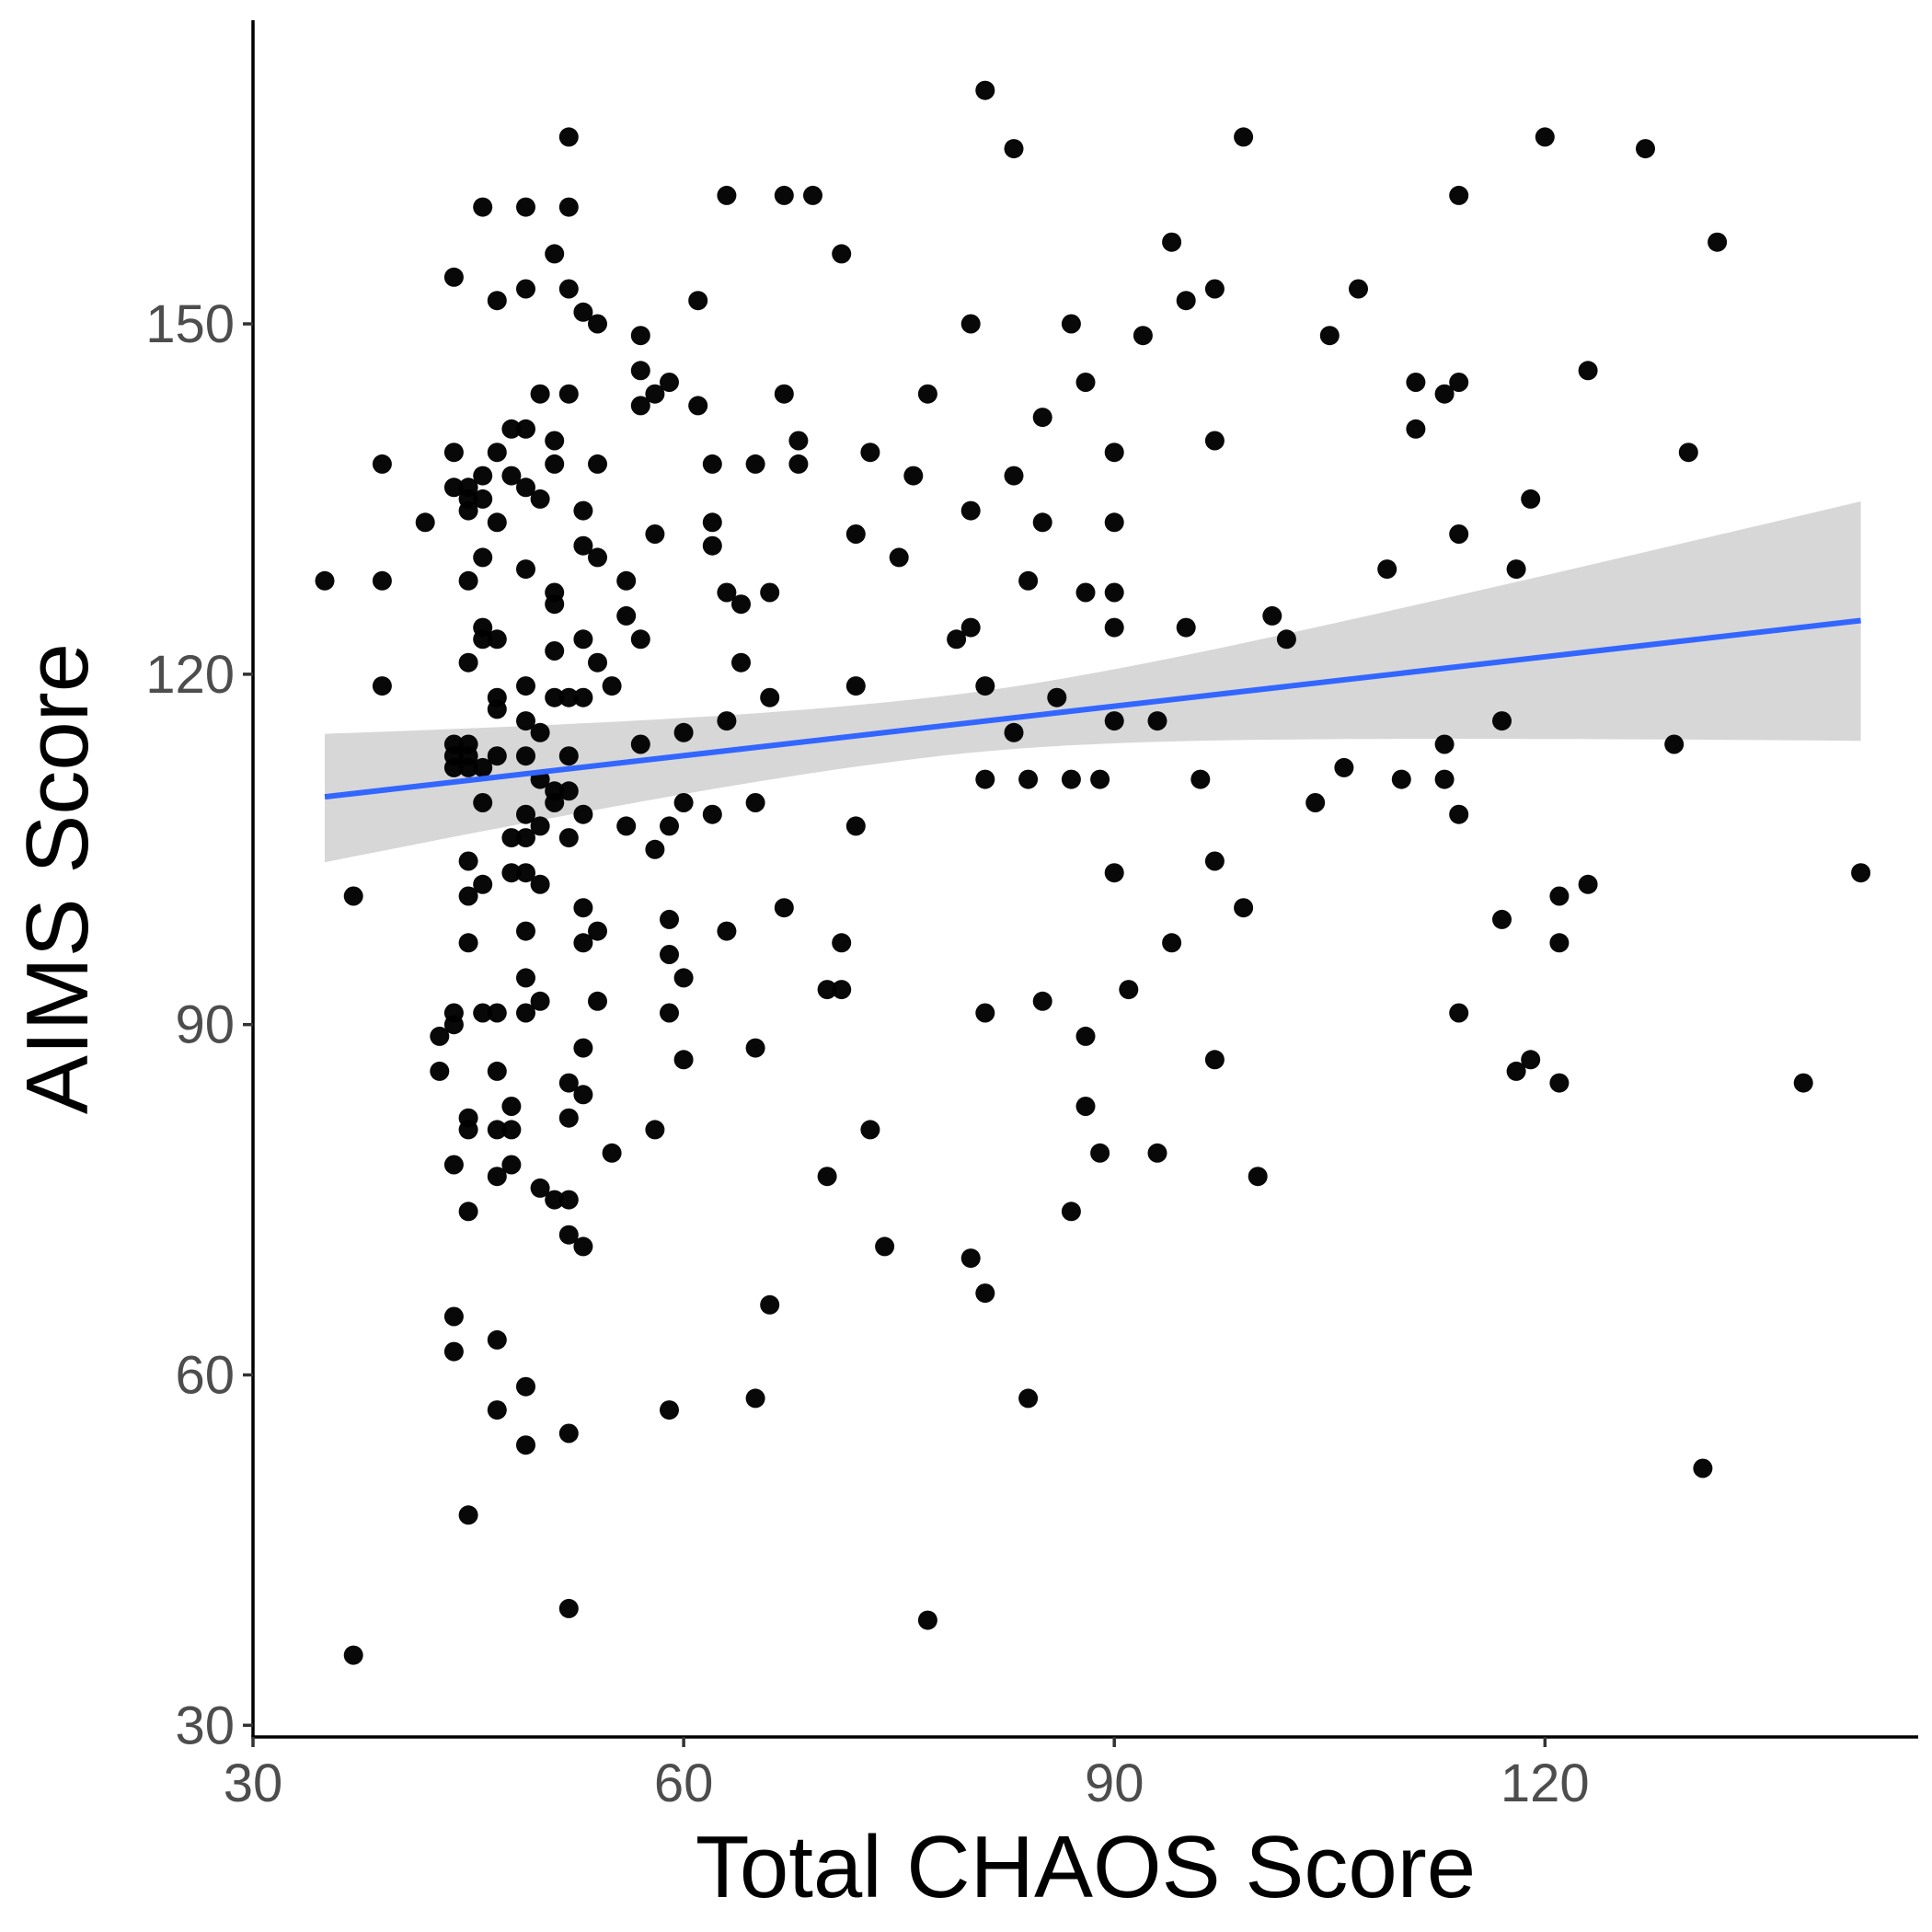 The height and width of the screenshot is (1932, 1932). Describe the element at coordinates (1093, 682) in the screenshot. I see `confidence-band-layer` at that location.